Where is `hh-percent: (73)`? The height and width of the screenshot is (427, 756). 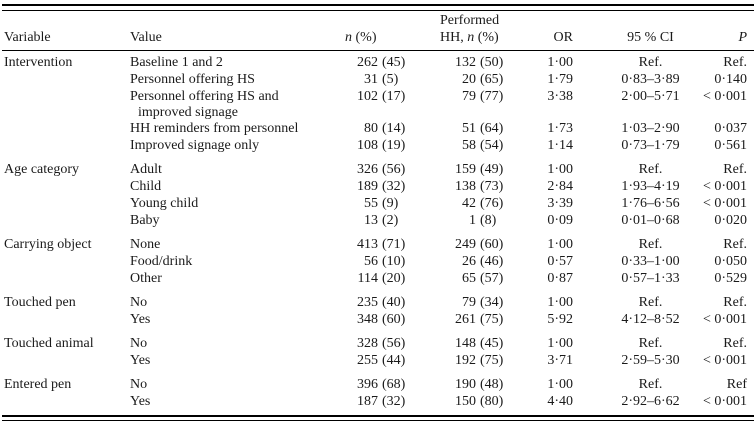
hh-percent: (73) is located at coordinates (492, 186).